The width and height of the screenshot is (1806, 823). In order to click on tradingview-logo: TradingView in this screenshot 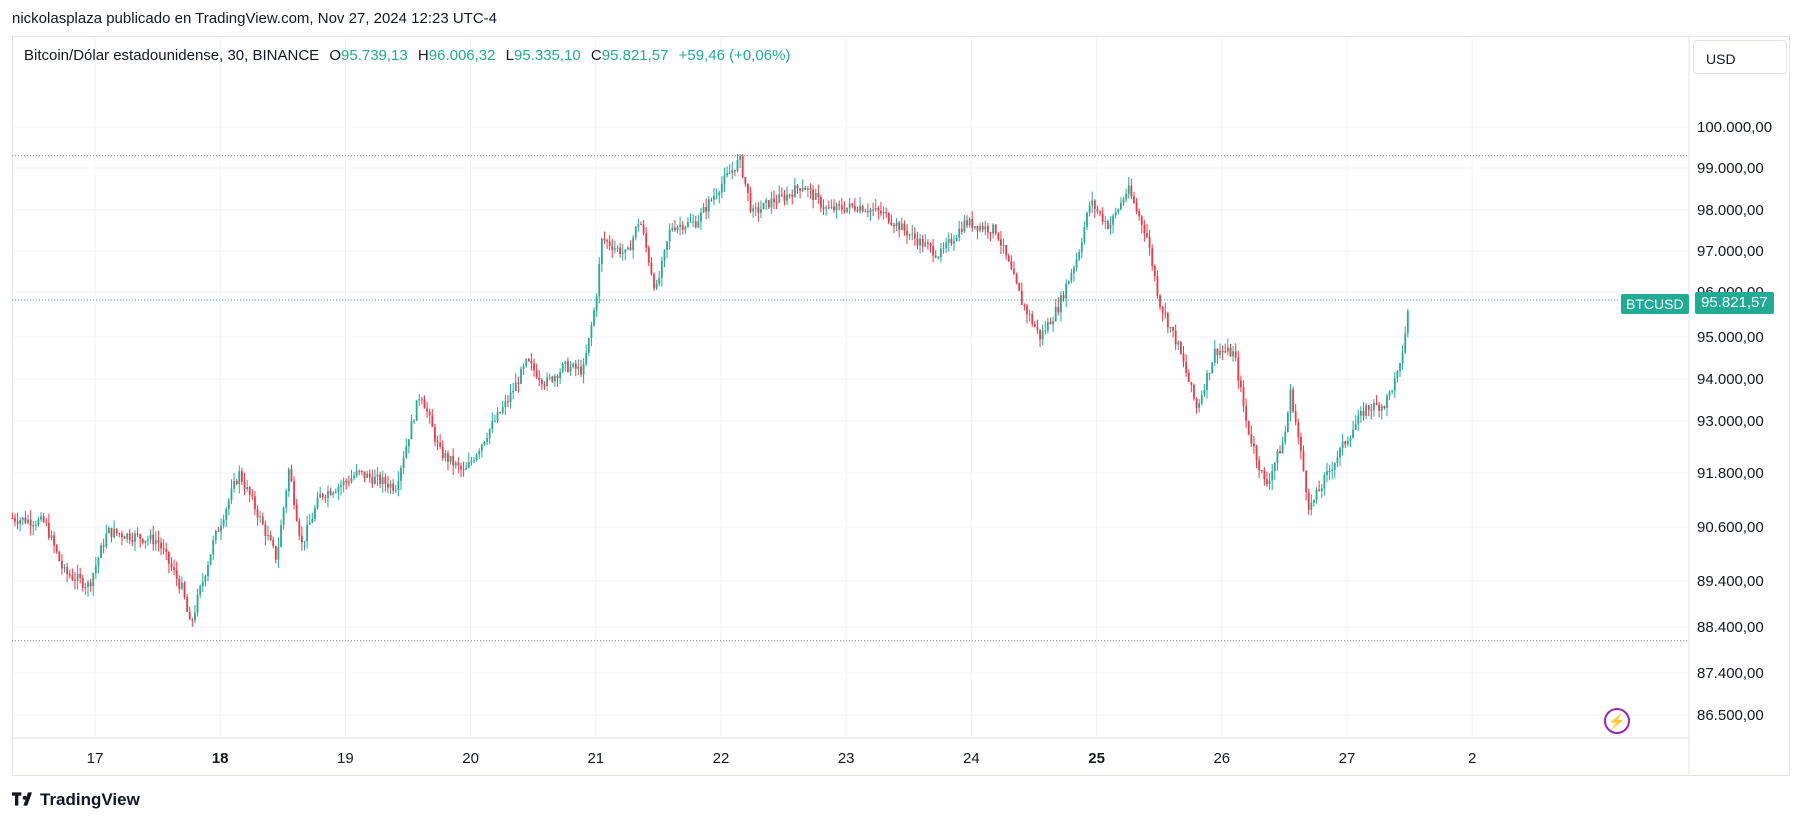, I will do `click(76, 800)`.